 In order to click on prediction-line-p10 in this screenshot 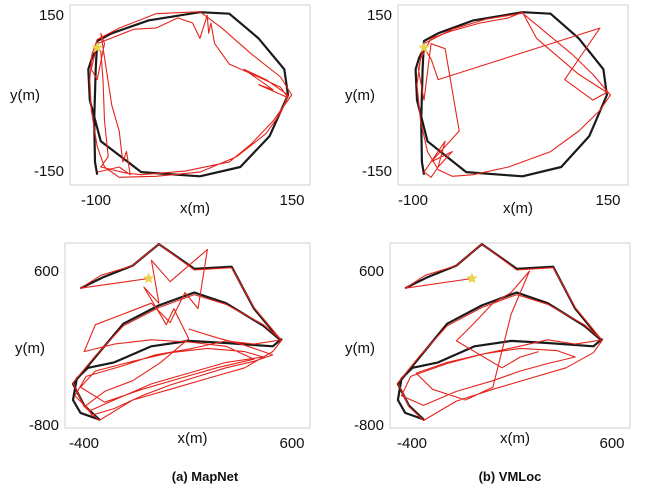, I will do `click(177, 332)`.